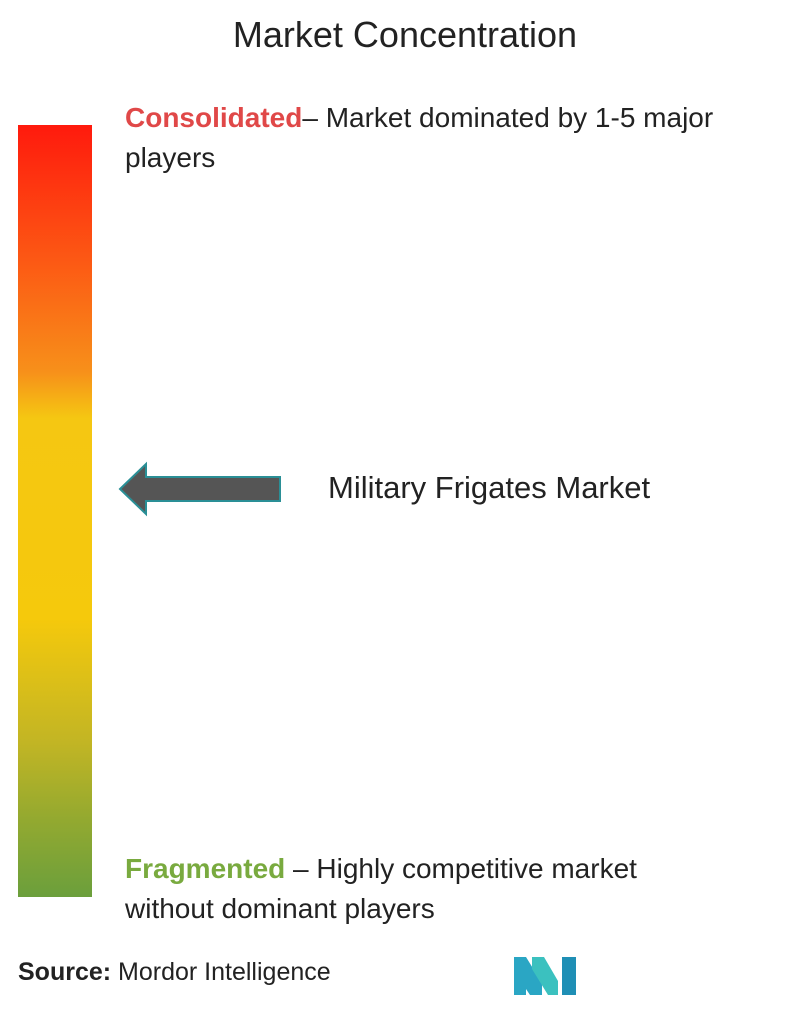 The height and width of the screenshot is (1010, 810). I want to click on consolidated-description: – Market dominated by 1-5 major players, so click(419, 137).